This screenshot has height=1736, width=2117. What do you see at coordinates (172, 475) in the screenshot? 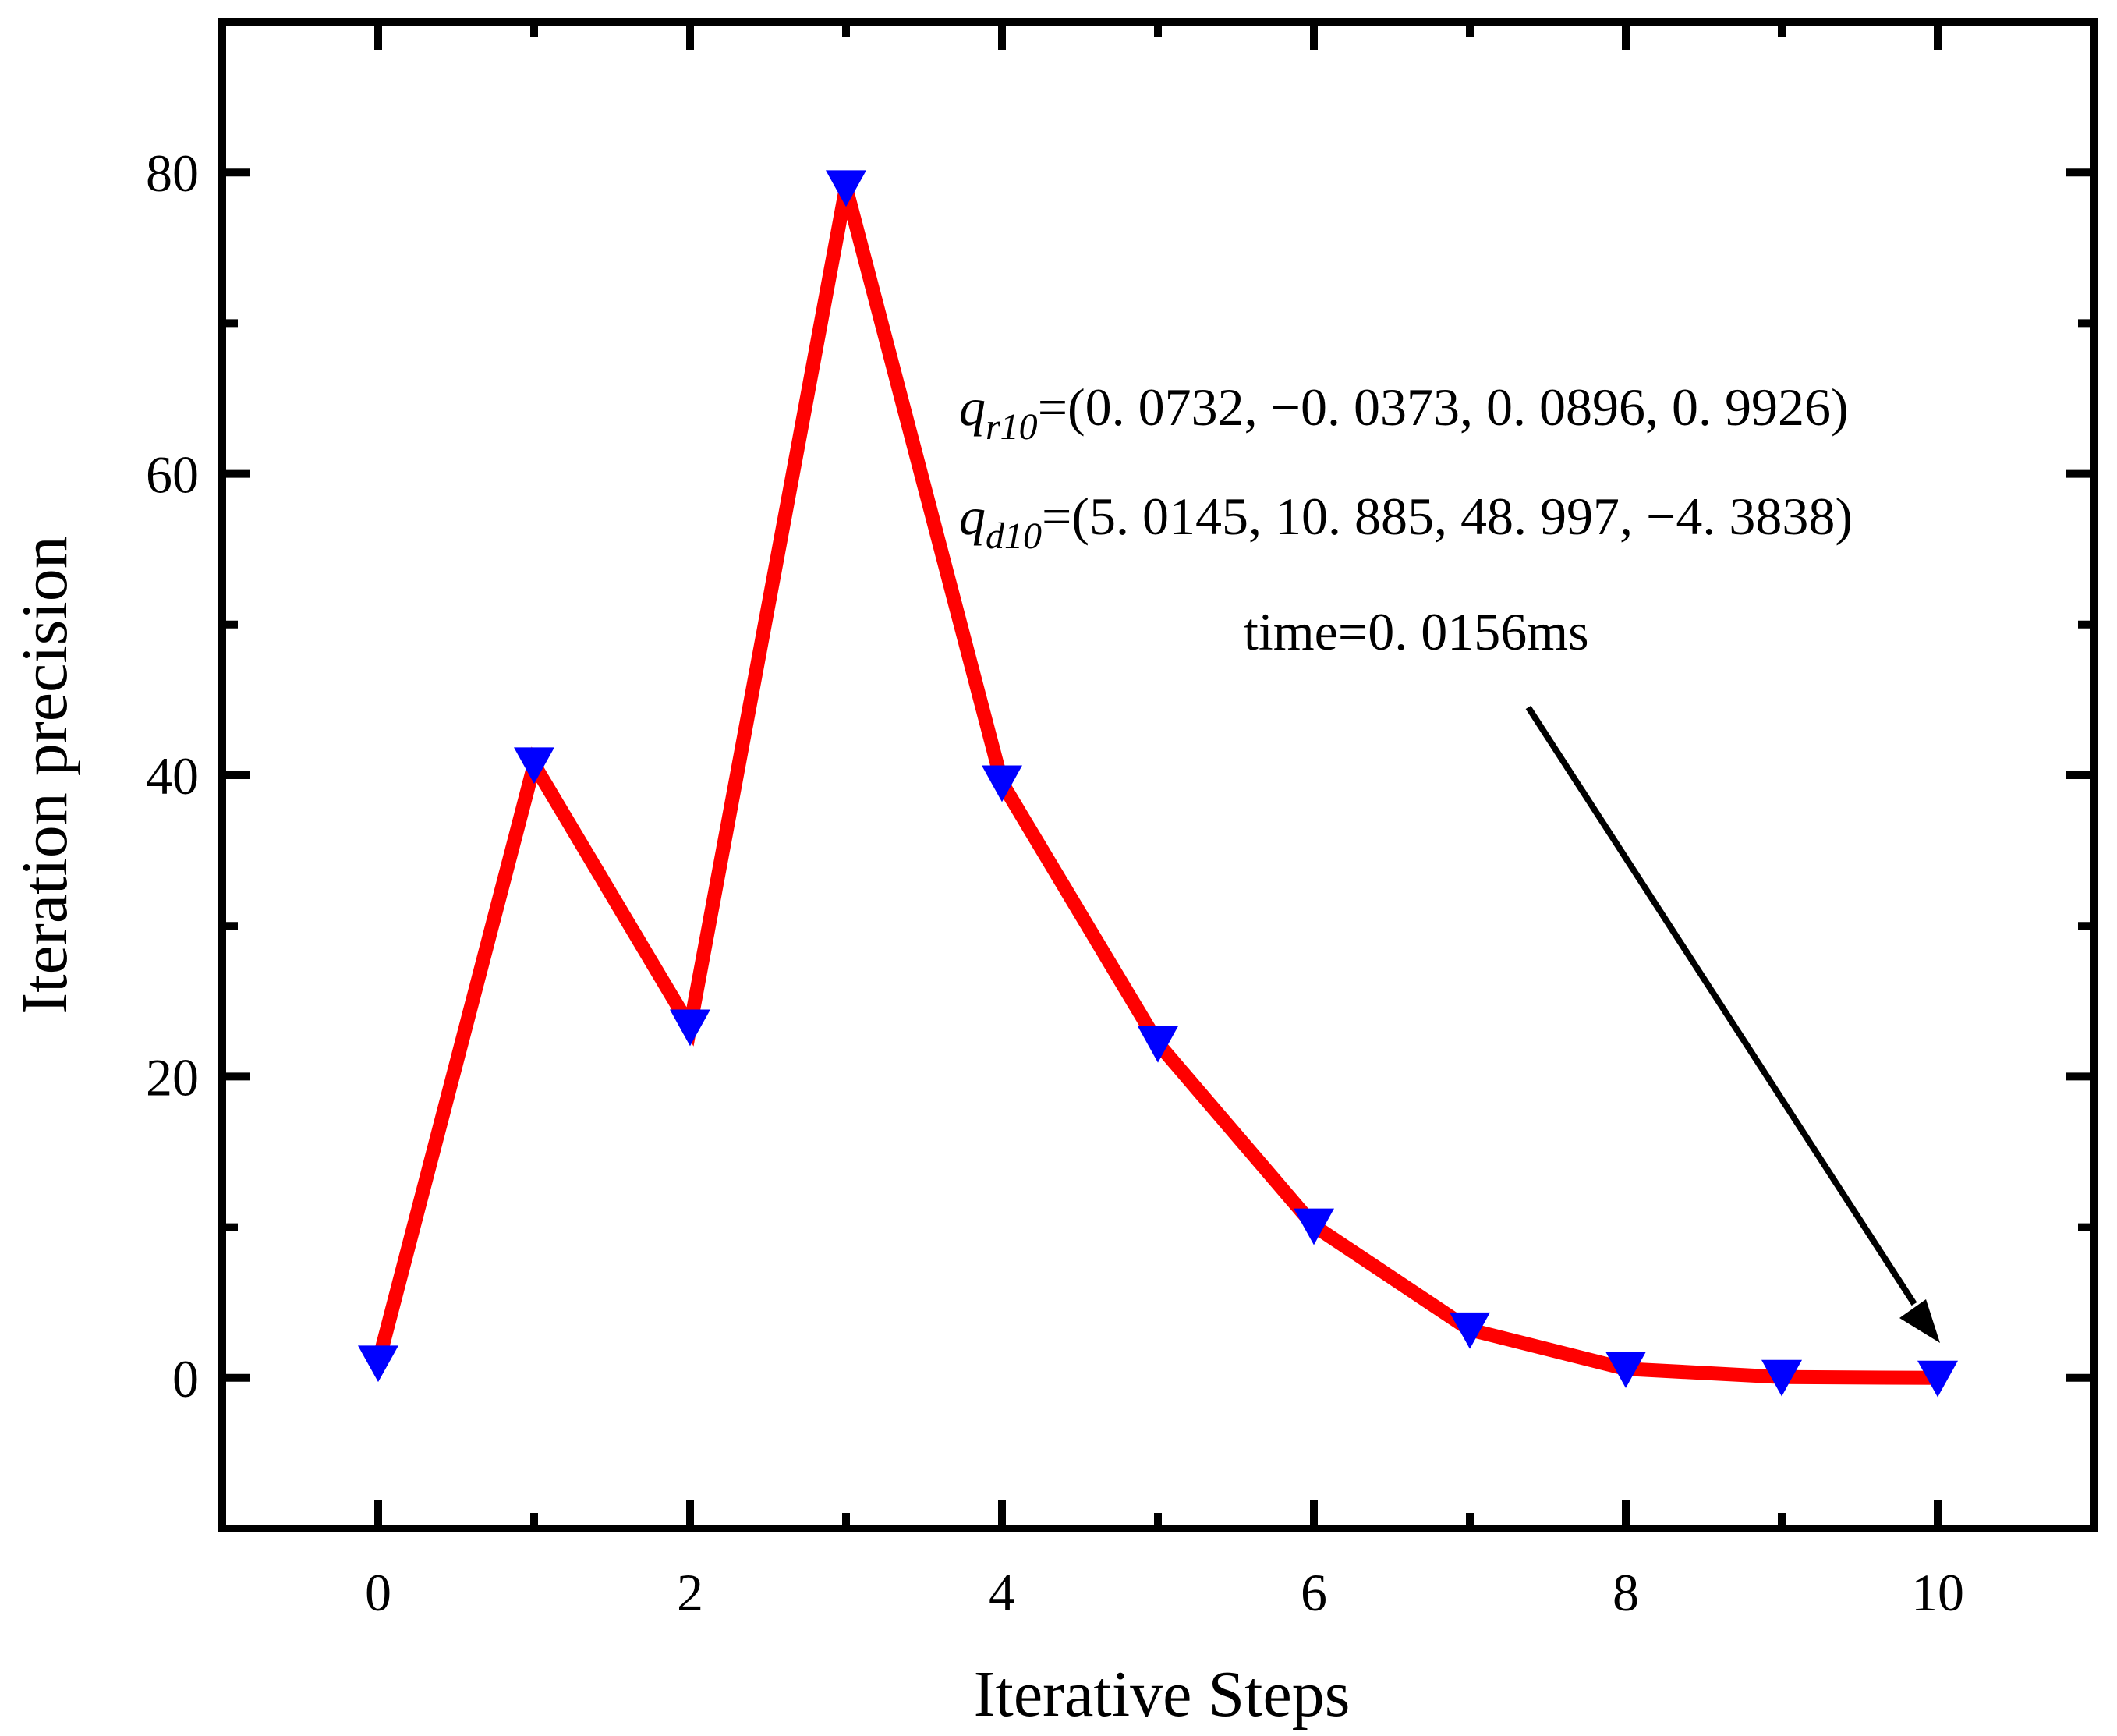
I see `y-tick-label: 60` at bounding box center [172, 475].